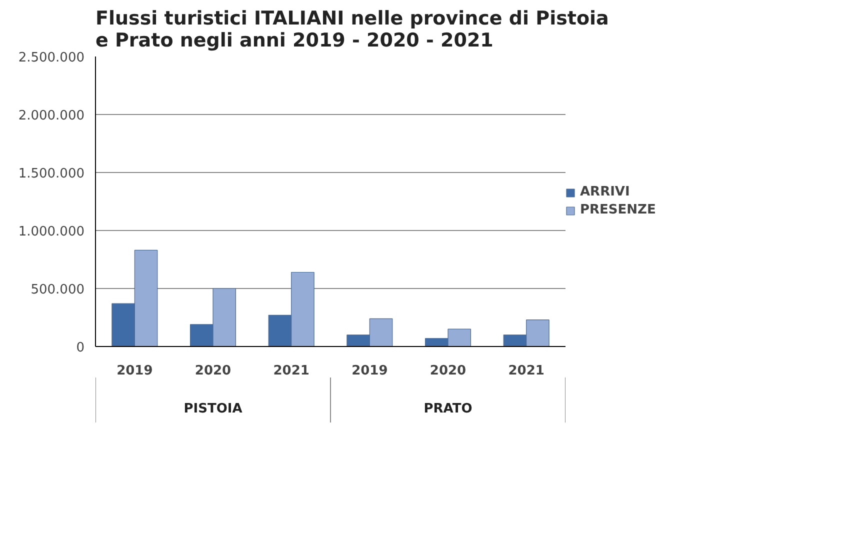 Image resolution: width=849 pixels, height=547 pixels. What do you see at coordinates (51, 232) in the screenshot?
I see `y-tick-label: 1.000.000` at bounding box center [51, 232].